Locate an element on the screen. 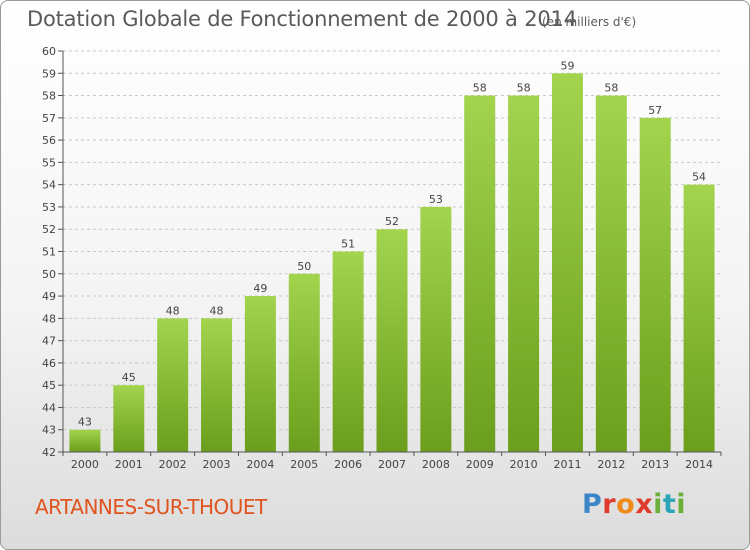 This screenshot has width=750, height=550. town-name: ARTANNES-SUR-THOUET is located at coordinates (151, 507).